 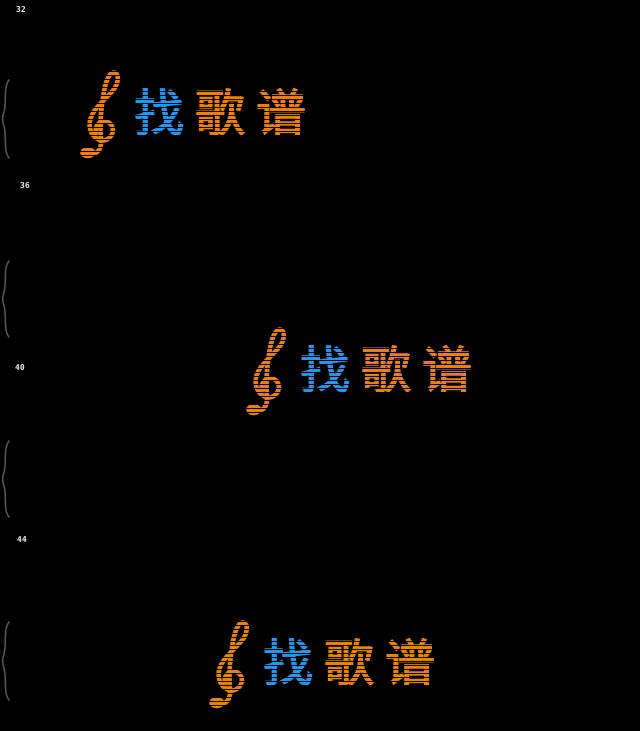 I want to click on measure-number-40: 40, so click(x=20, y=367).